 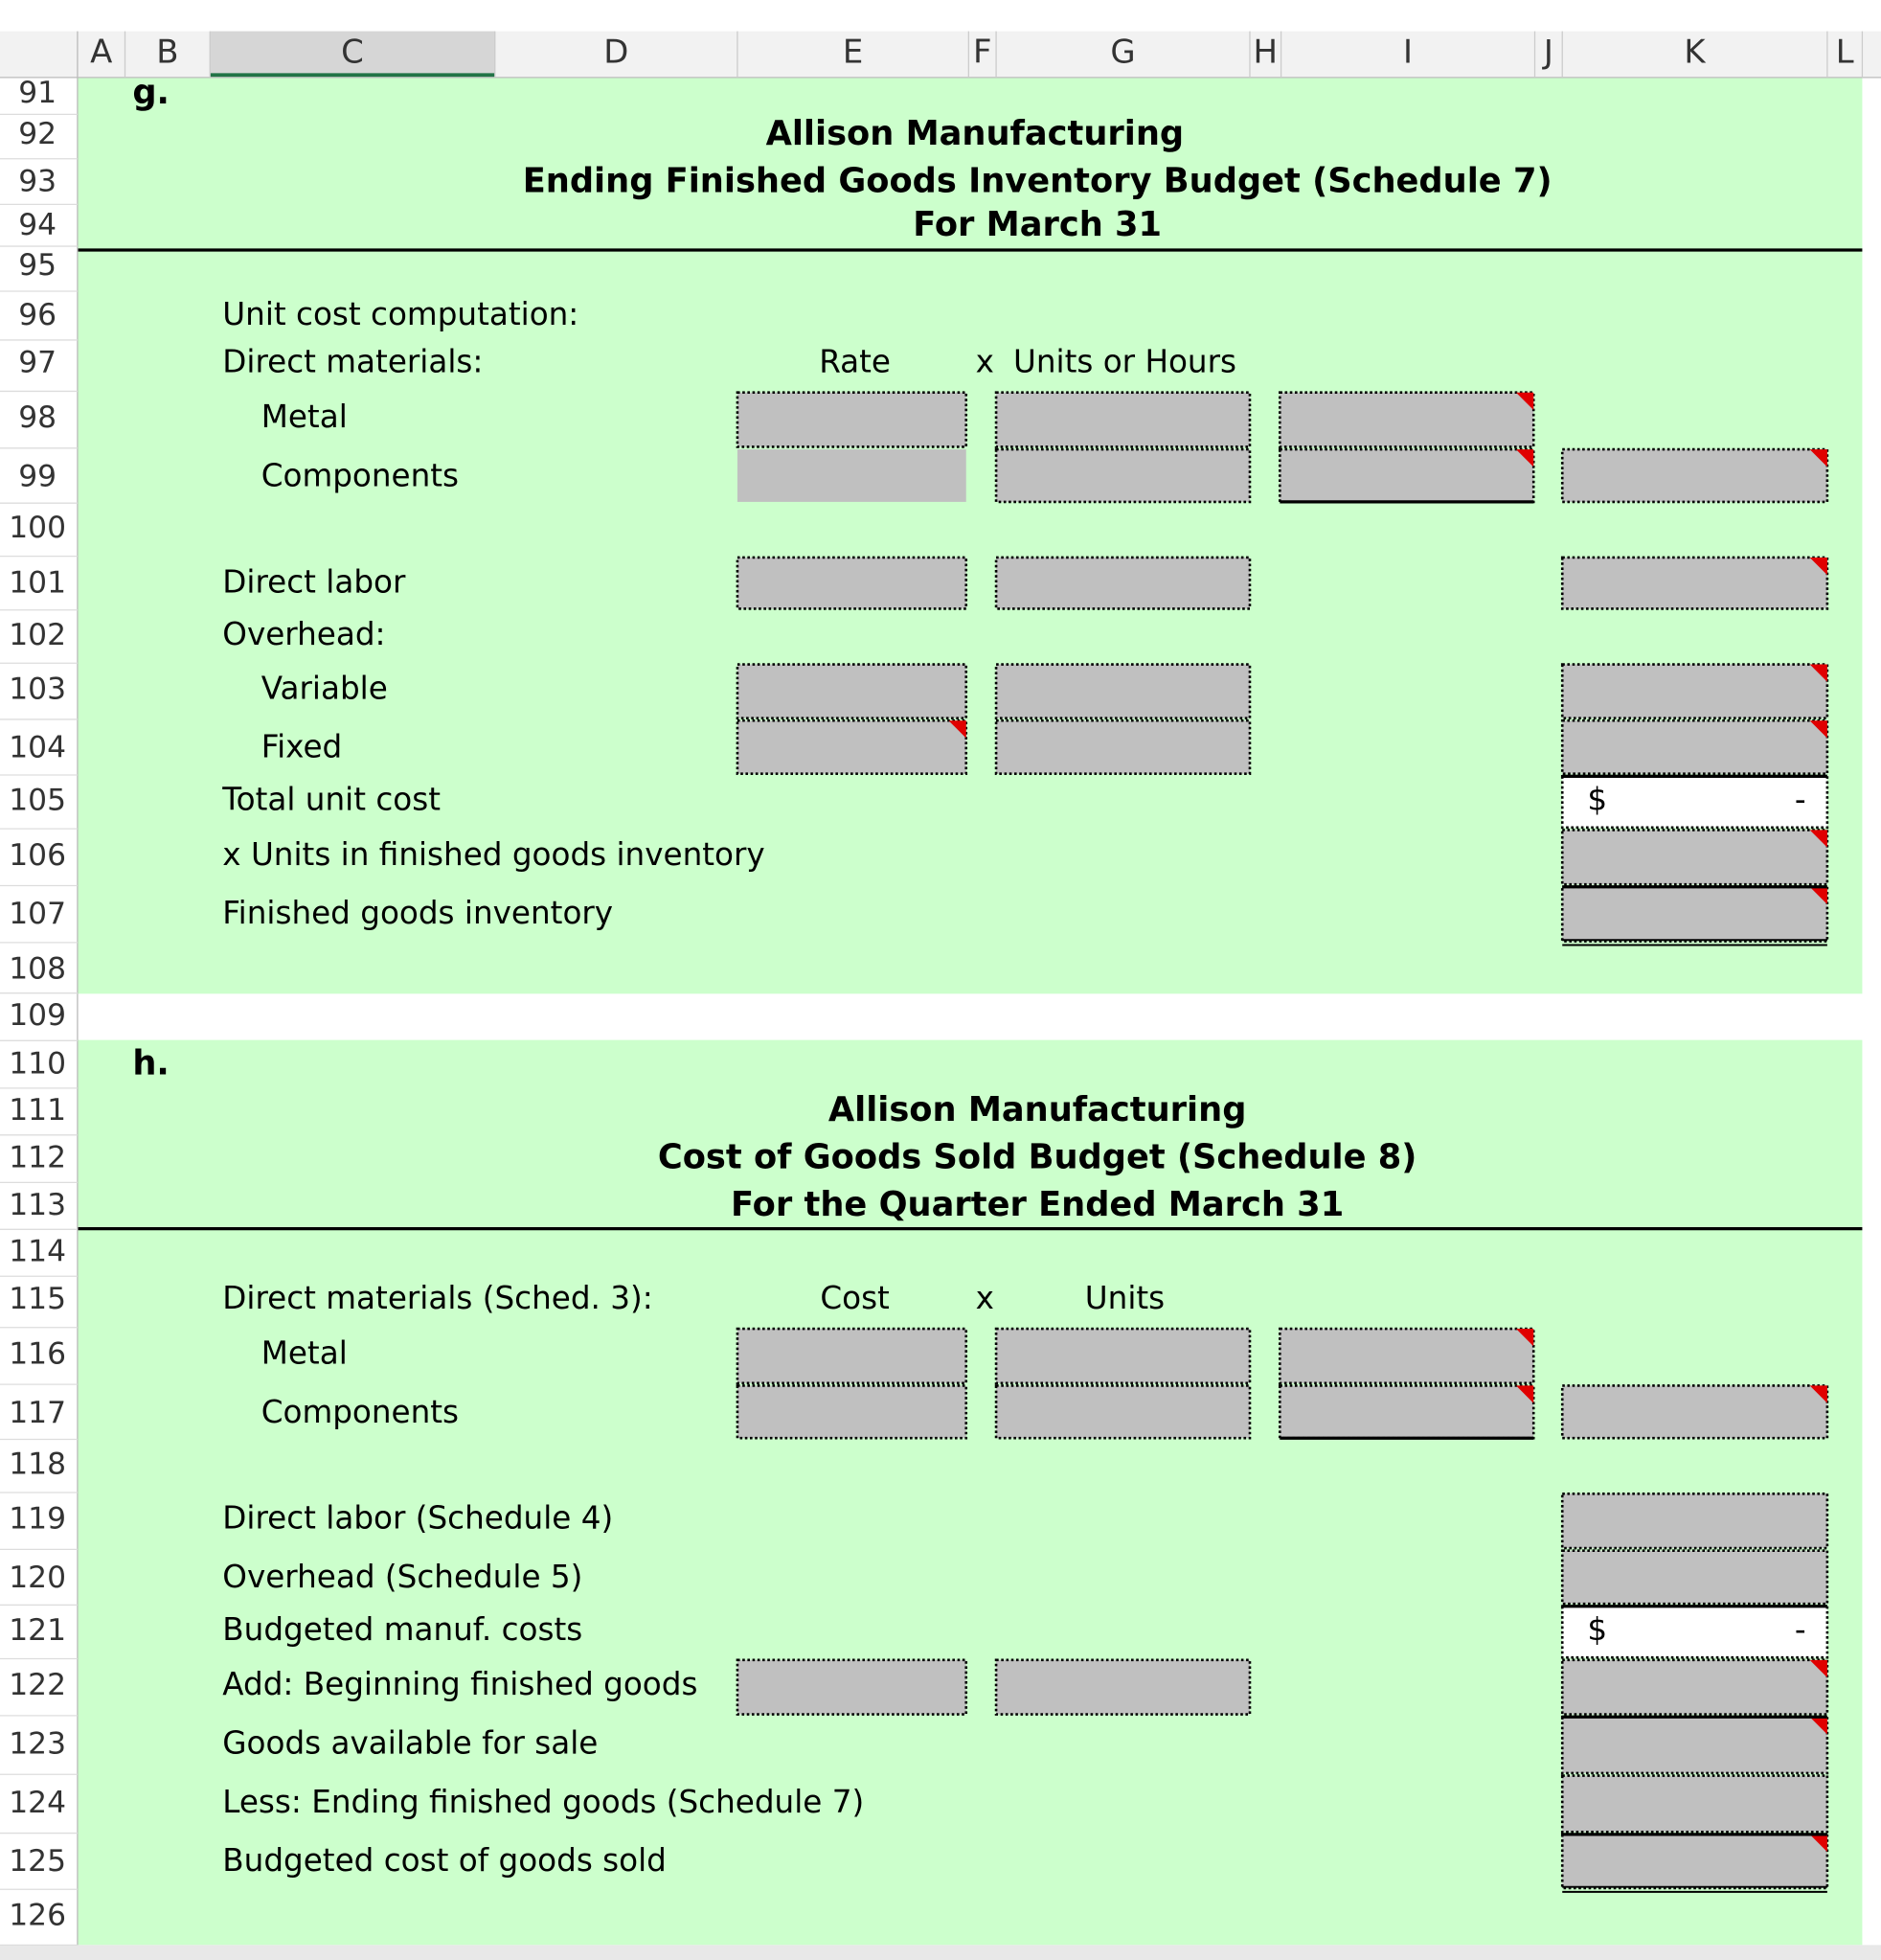 I want to click on row-number: 126, so click(x=37, y=1915).